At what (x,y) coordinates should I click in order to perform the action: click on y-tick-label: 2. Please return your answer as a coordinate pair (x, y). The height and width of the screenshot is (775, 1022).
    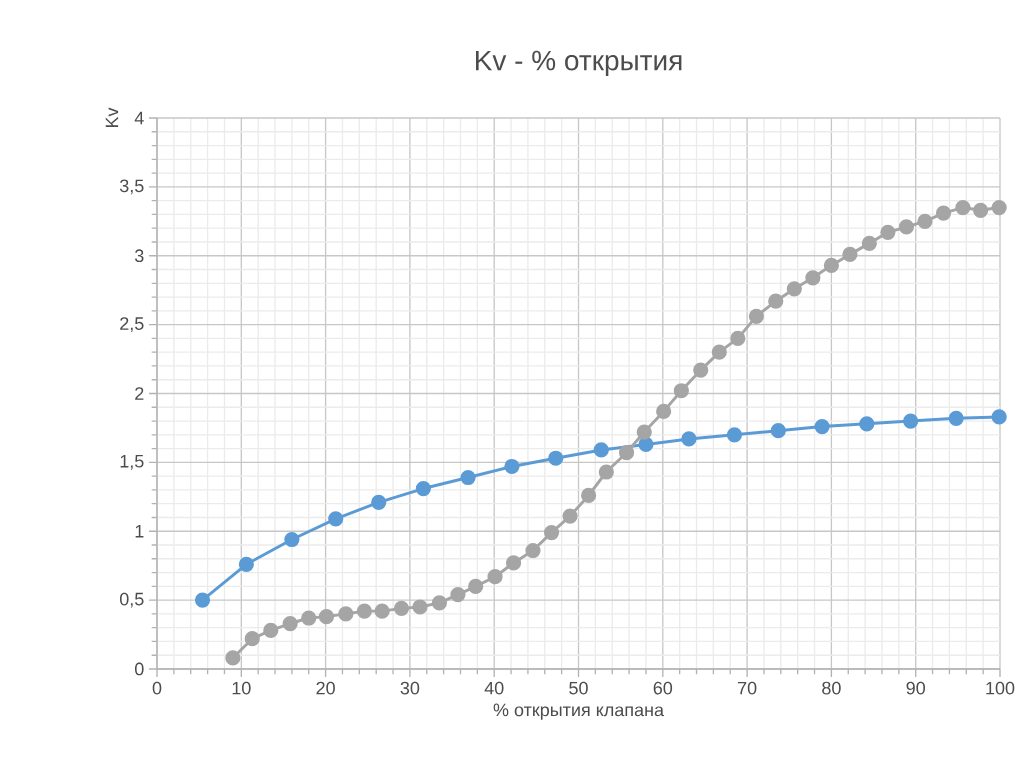
    Looking at the image, I should click on (139, 393).